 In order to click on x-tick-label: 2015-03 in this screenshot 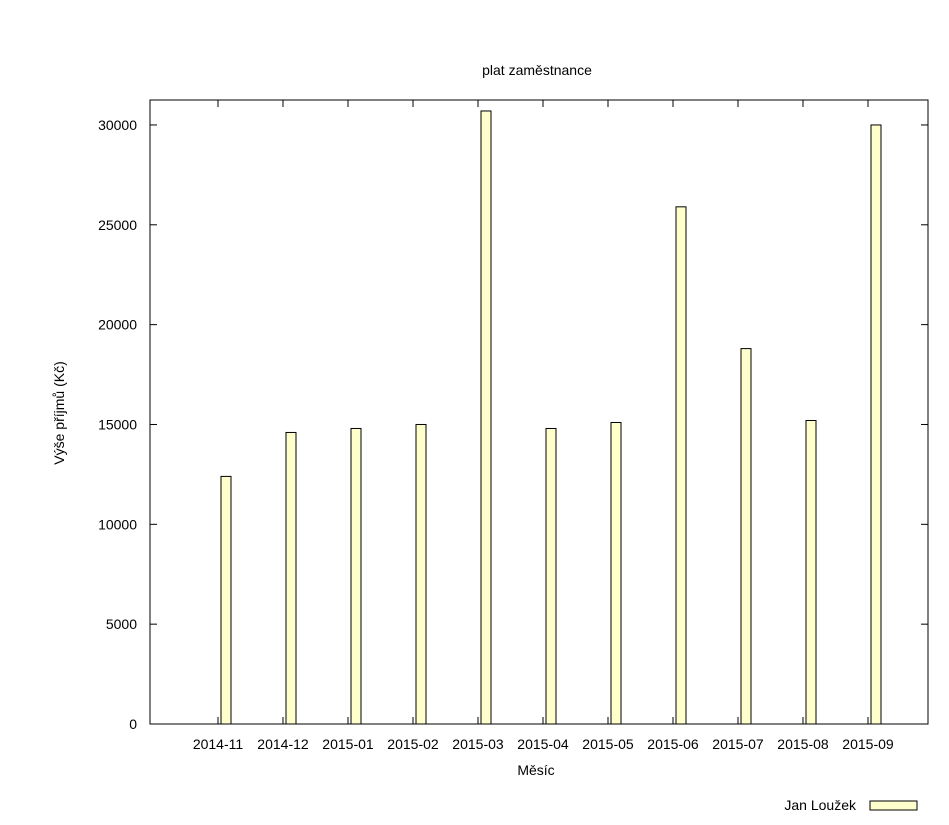, I will do `click(478, 744)`.